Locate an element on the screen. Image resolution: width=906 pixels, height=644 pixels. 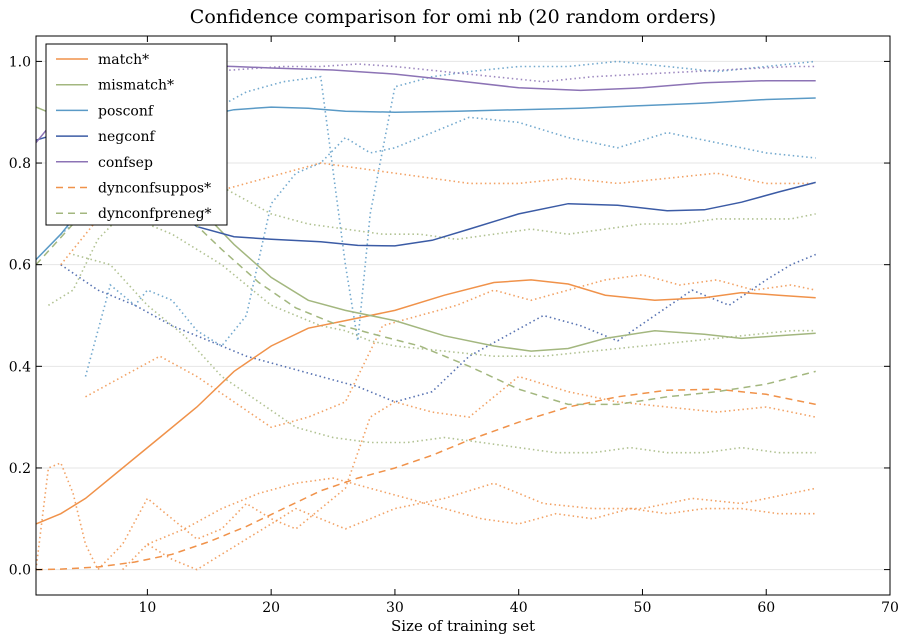
y-tick-label: 0.2 is located at coordinates (20, 469).